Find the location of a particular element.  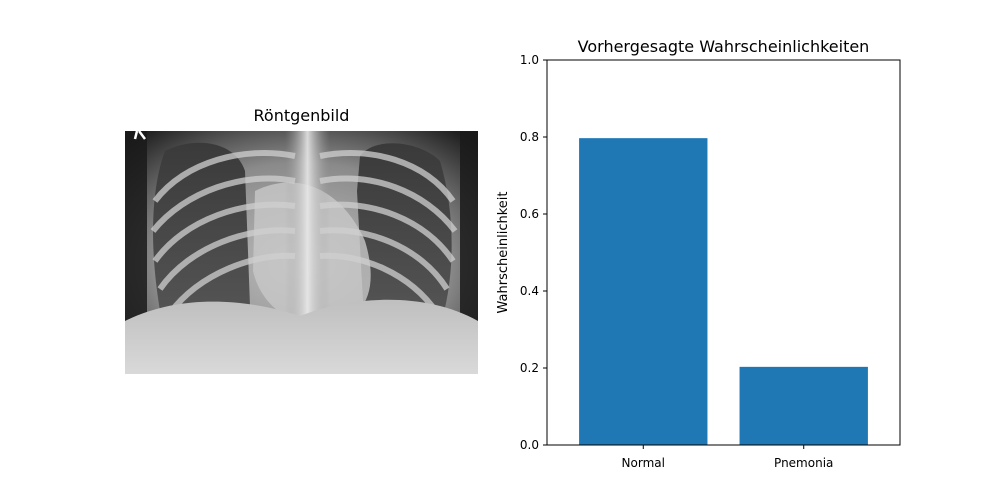

y-tick-label: 0.2 is located at coordinates (529, 368).